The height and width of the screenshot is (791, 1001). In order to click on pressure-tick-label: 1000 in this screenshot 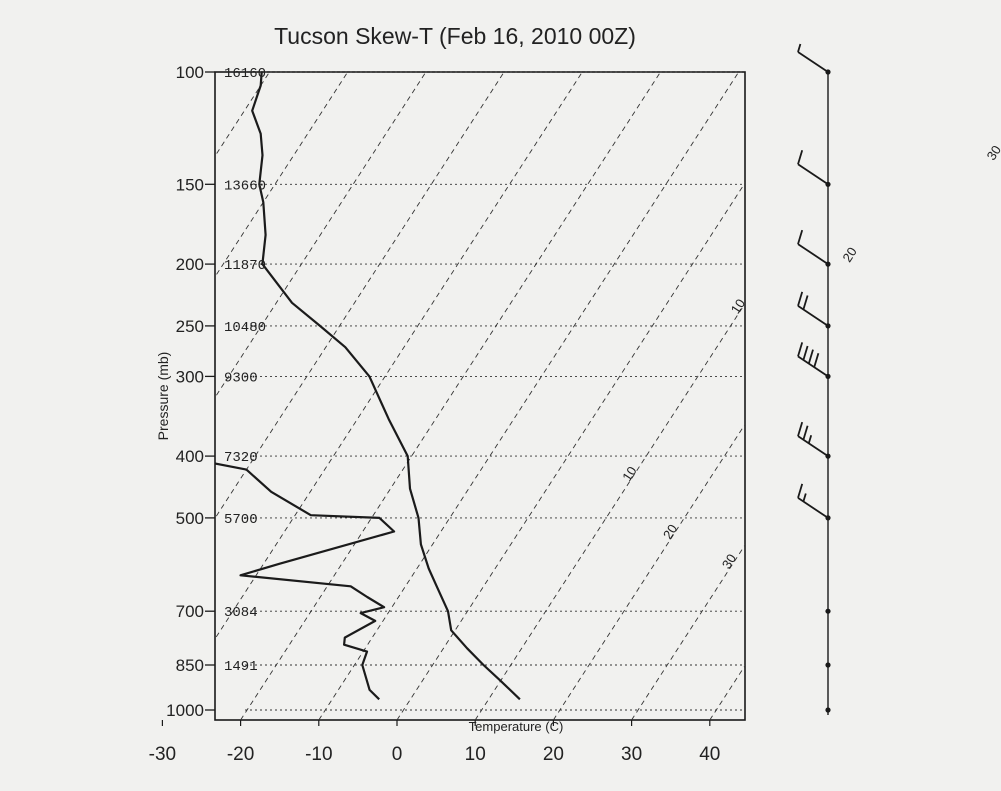, I will do `click(185, 710)`.